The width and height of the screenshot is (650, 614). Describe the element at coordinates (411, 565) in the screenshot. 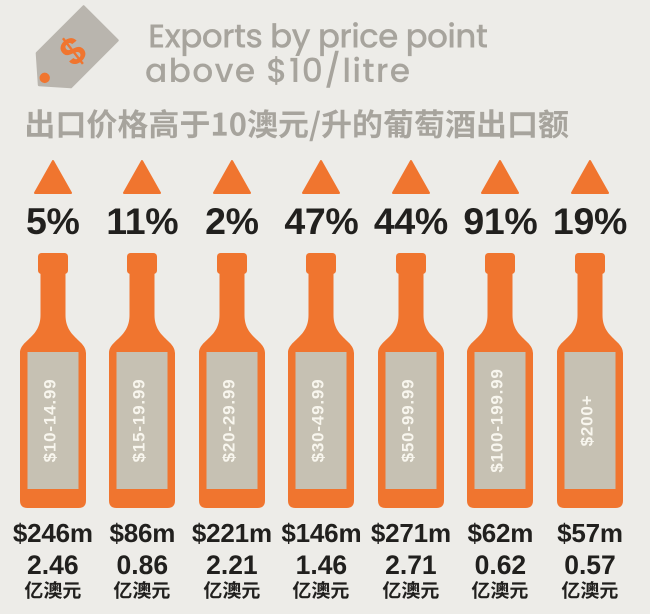

I see `export-value-yi: 2.71` at that location.